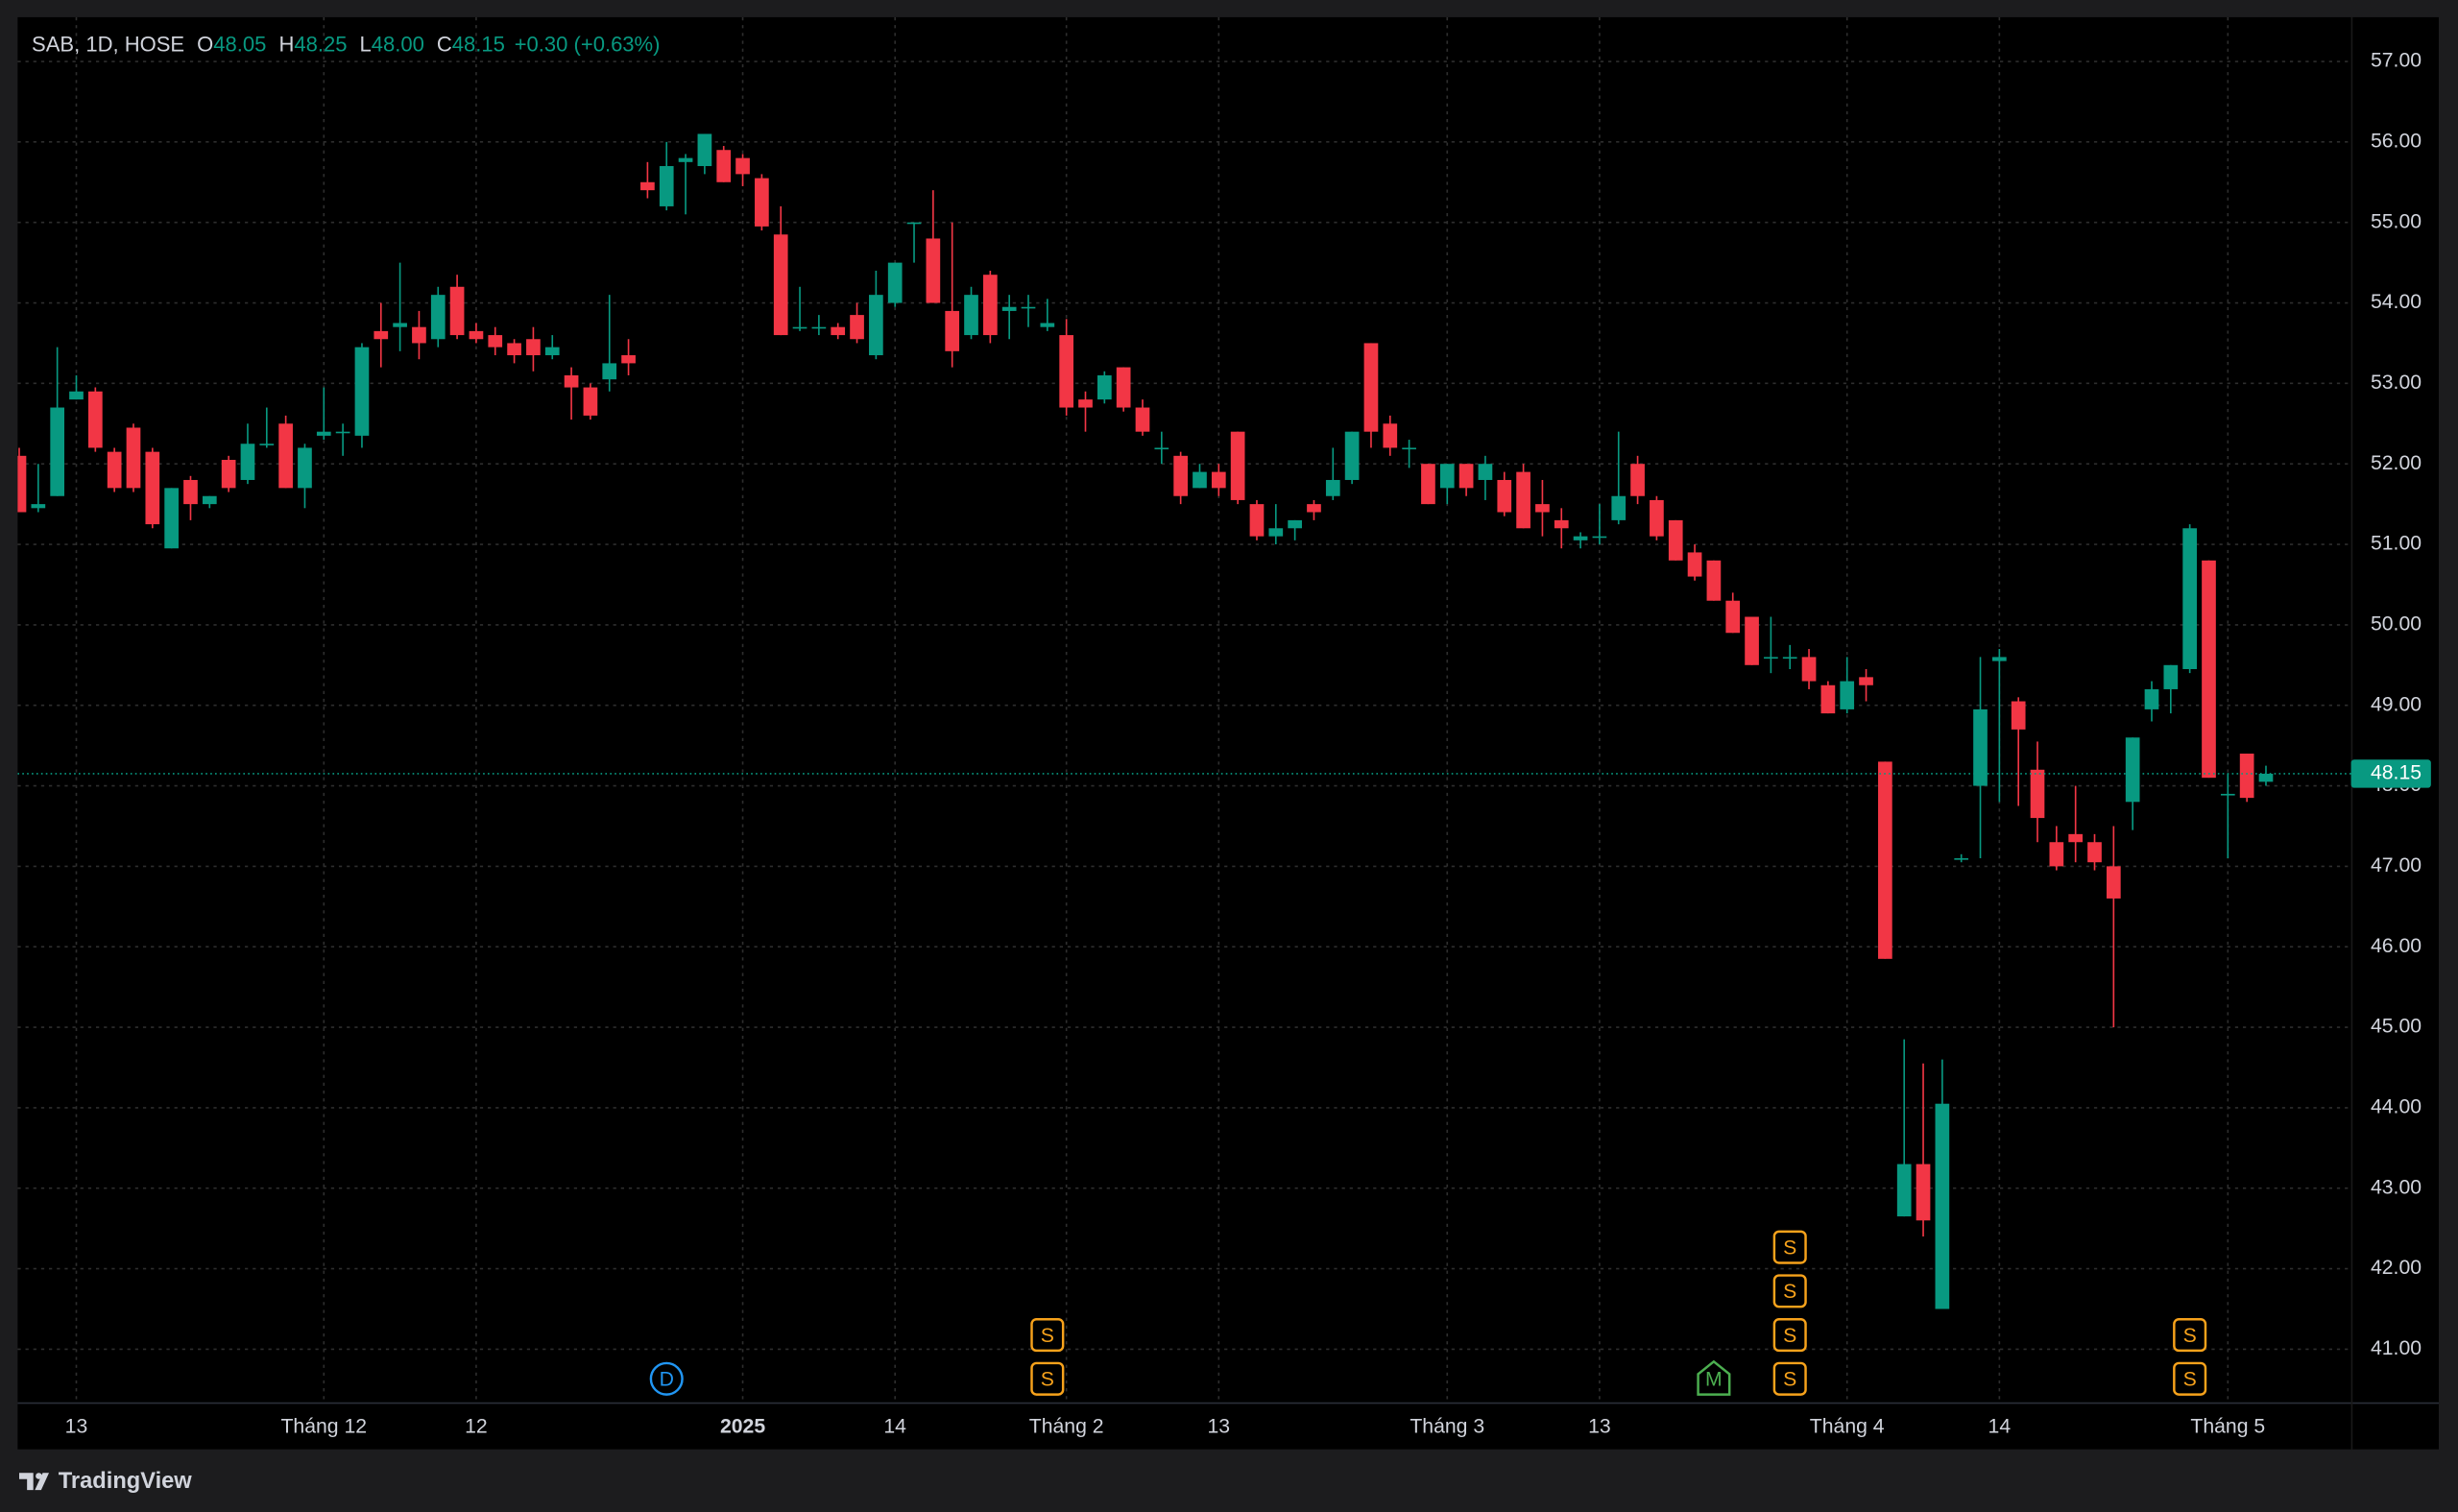  Describe the element at coordinates (2396, 544) in the screenshot. I see `y-tick-label: 51.00` at that location.